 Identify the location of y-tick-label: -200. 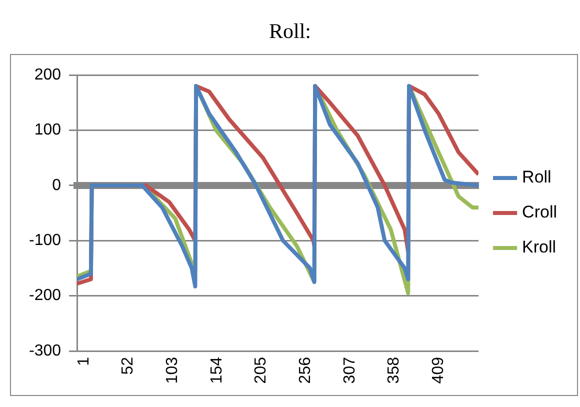
(45, 295).